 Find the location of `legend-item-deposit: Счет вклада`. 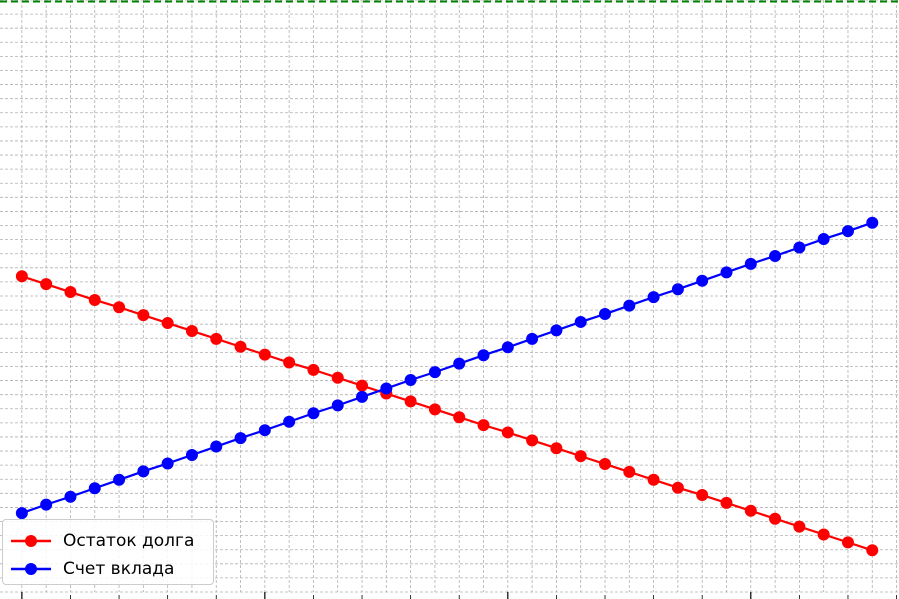

legend-item-deposit: Счет вклада is located at coordinates (108, 569).